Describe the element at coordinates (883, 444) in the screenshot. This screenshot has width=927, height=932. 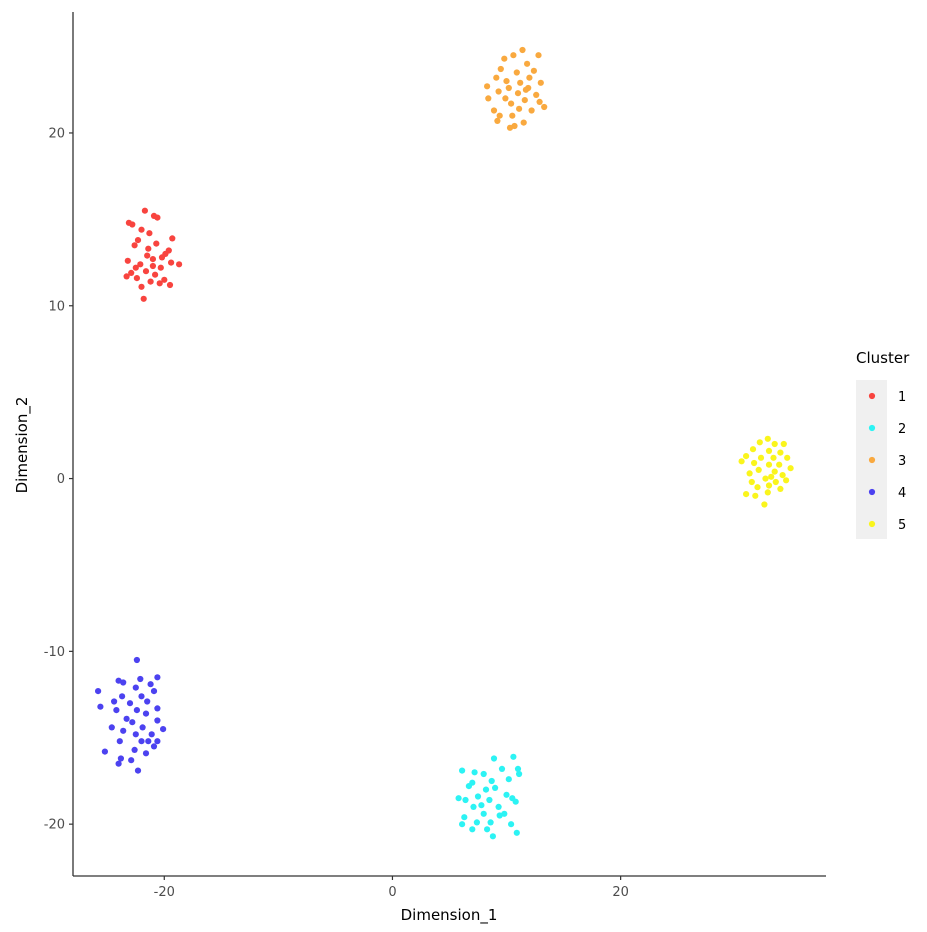
I see `legend: Cluster 1 2 3 4 5` at that location.